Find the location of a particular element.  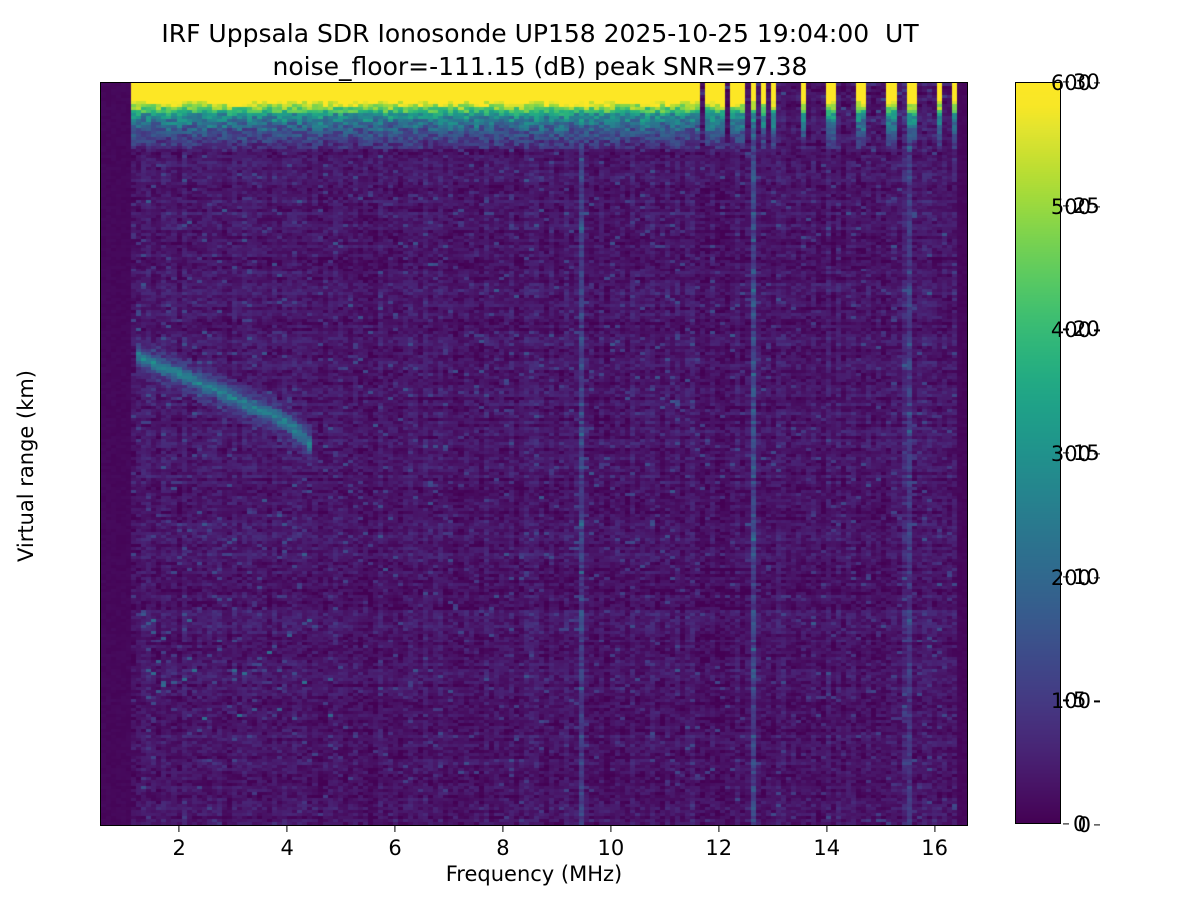

x-axis-tick: 4 is located at coordinates (287, 843).